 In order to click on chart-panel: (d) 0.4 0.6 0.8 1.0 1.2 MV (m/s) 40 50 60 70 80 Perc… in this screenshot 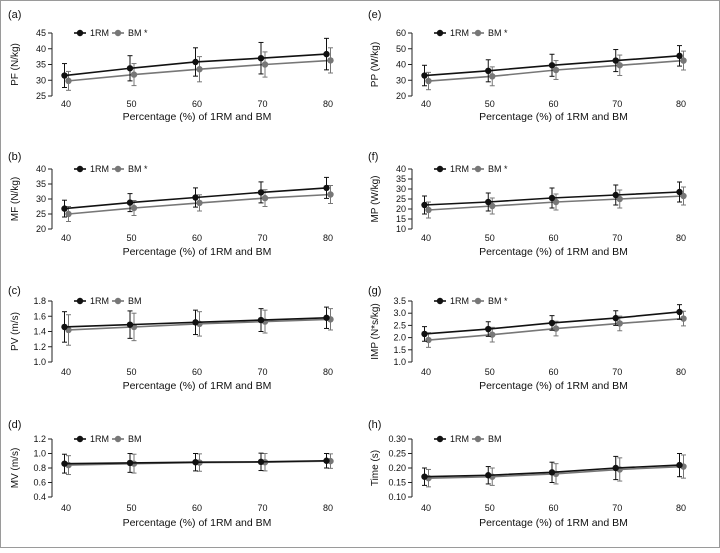, I will do `click(171, 474)`.